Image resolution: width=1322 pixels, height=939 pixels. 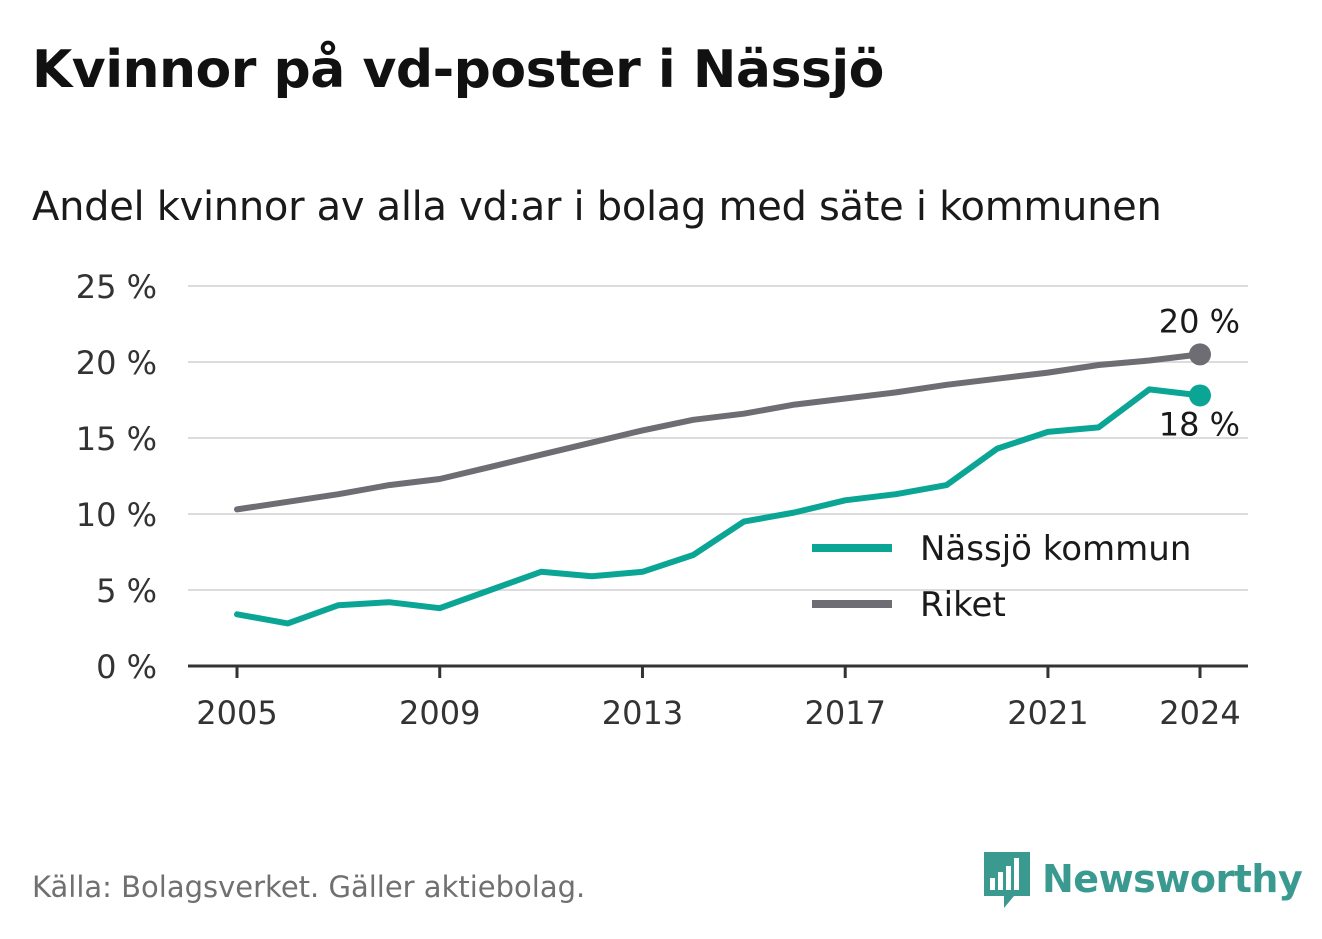 What do you see at coordinates (126, 591) in the screenshot?
I see `y-tick-label: 5 %` at bounding box center [126, 591].